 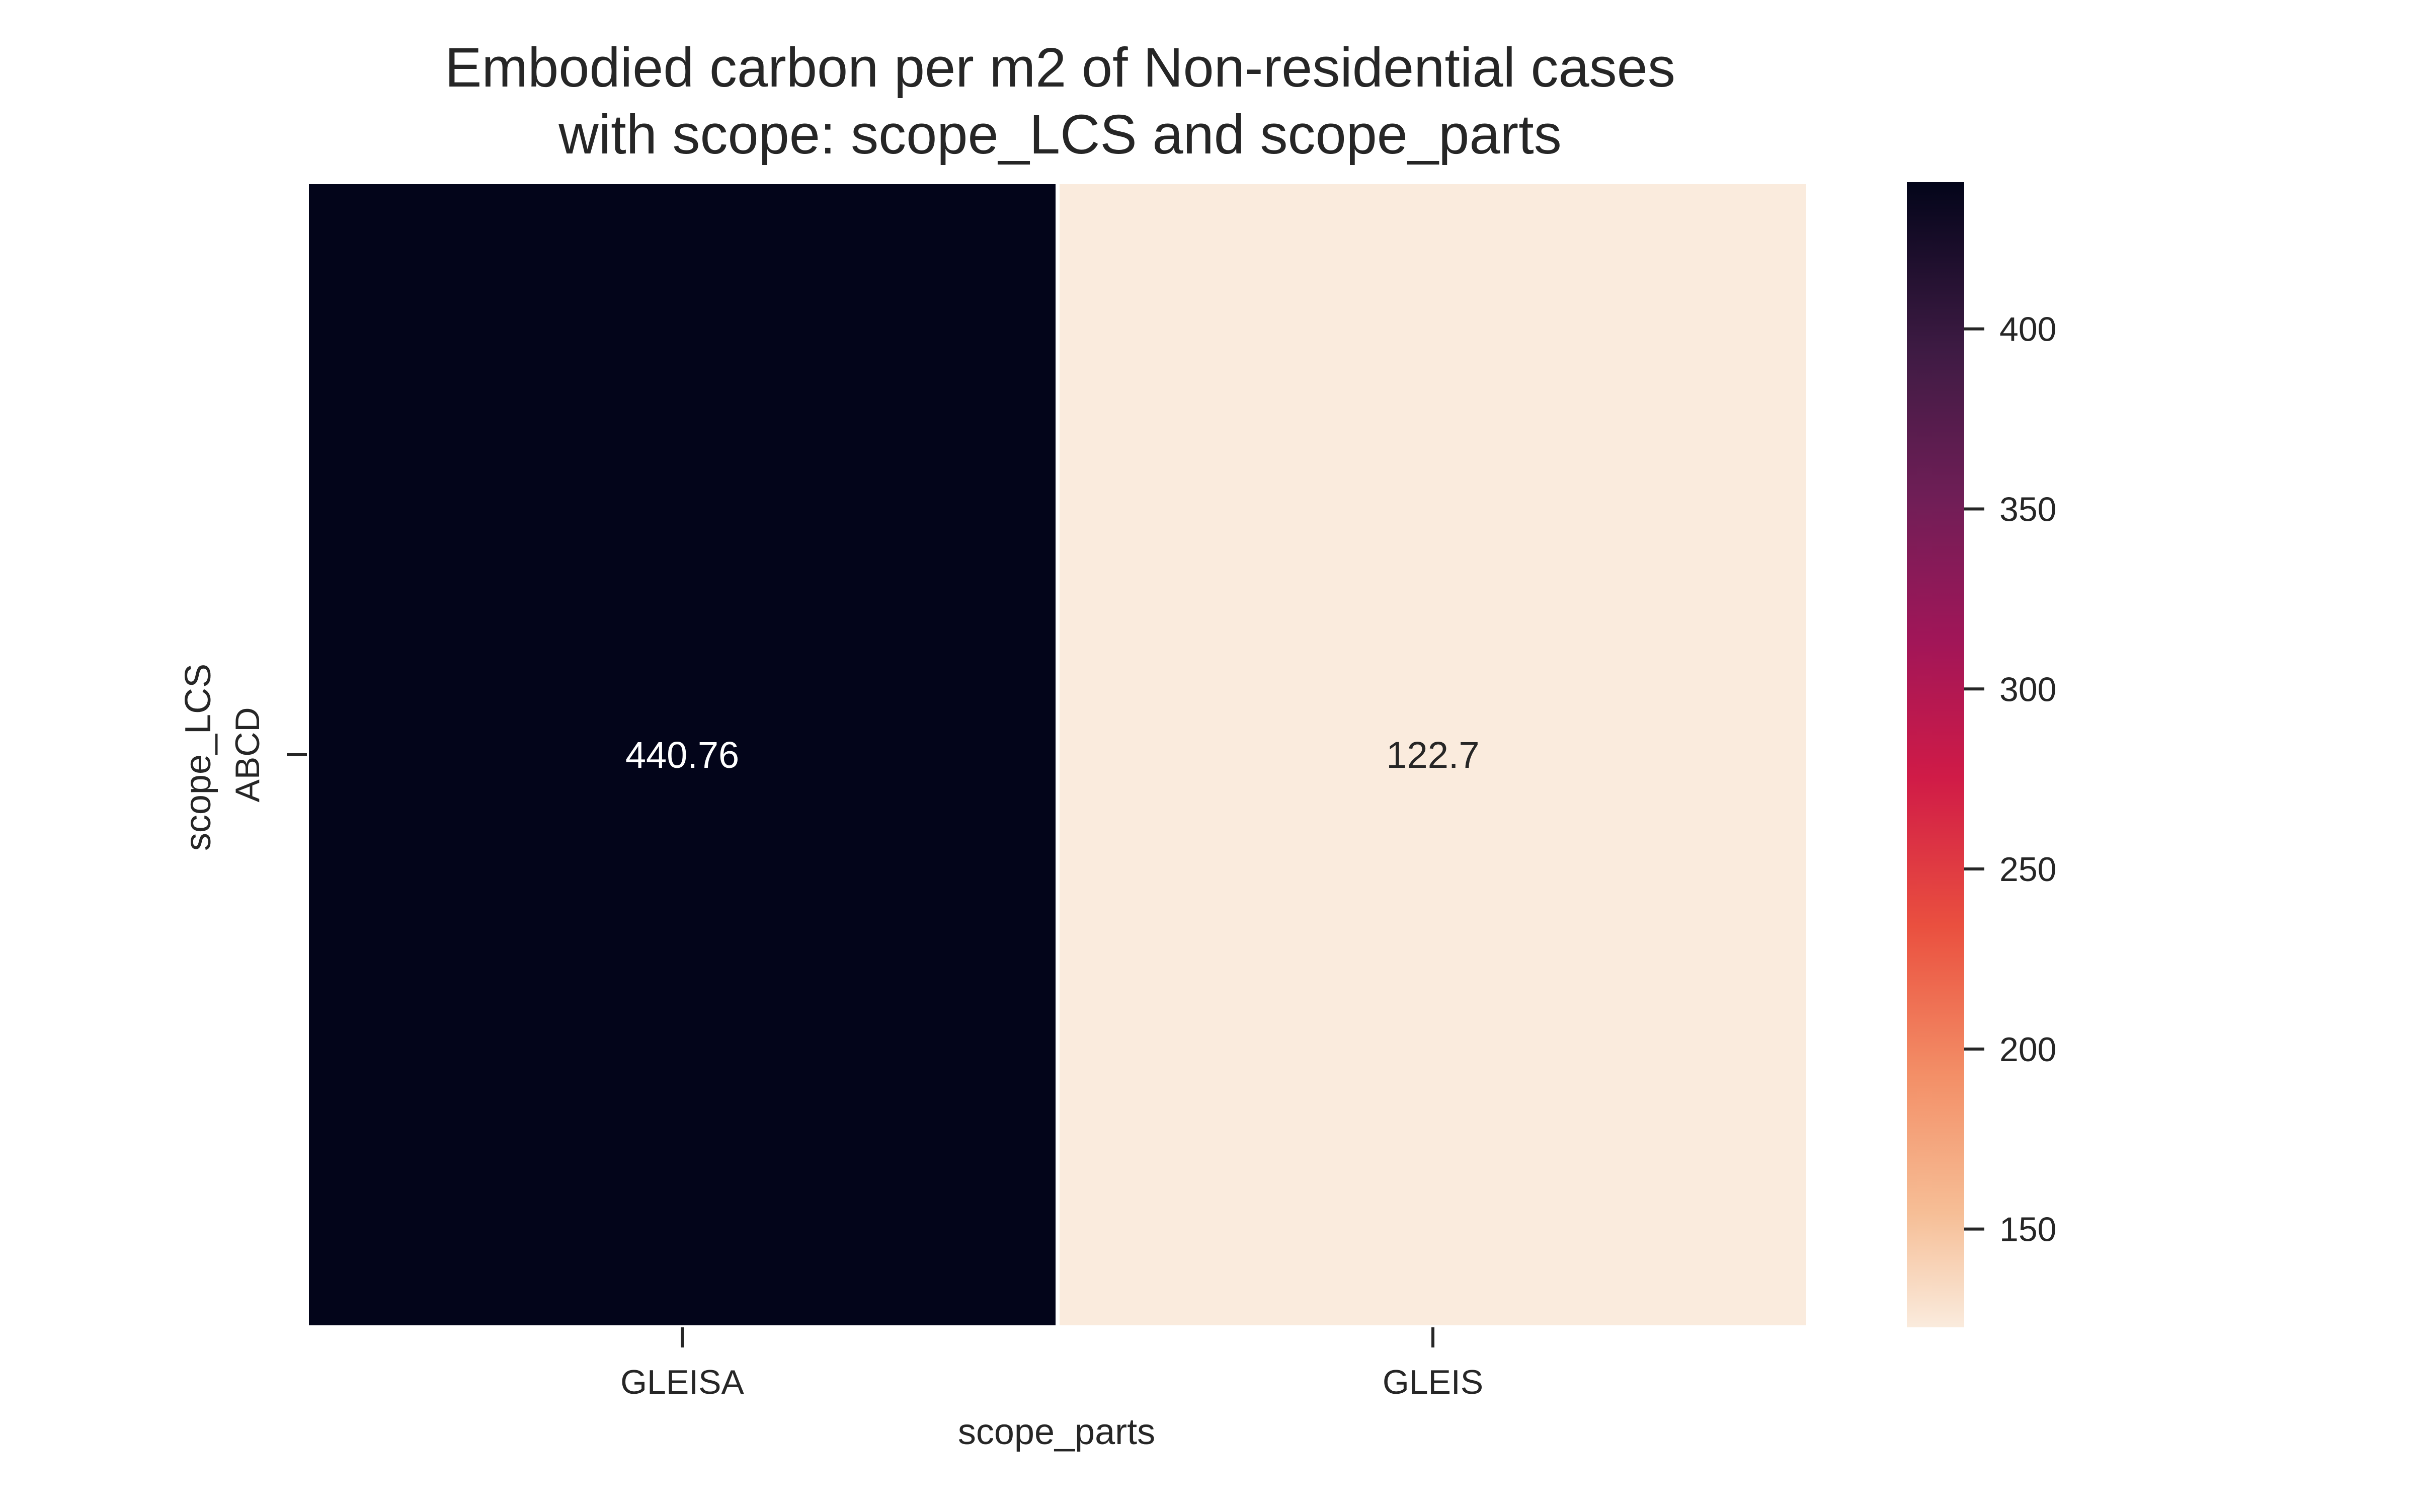 I want to click on colorbar-ticks: 150 200 250 300 350 400, so click(x=2010, y=779).